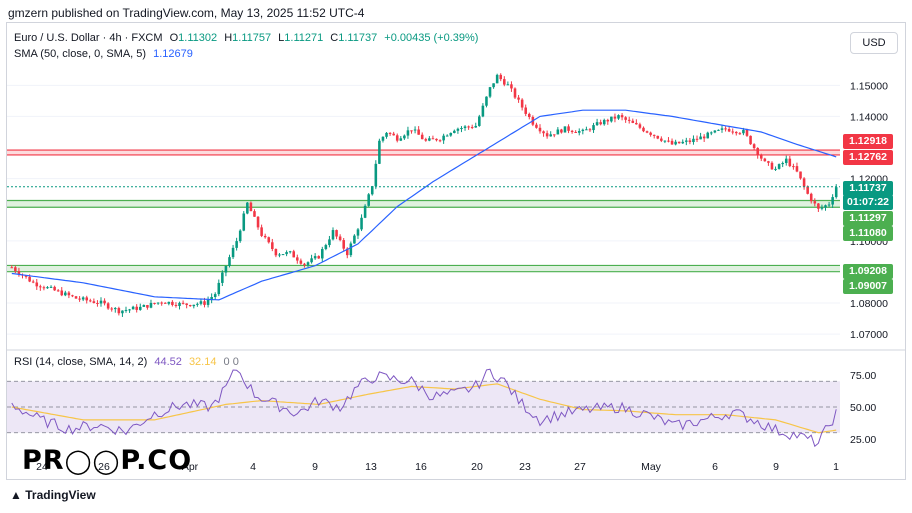 Image resolution: width=912 pixels, height=513 pixels. What do you see at coordinates (371, 467) in the screenshot?
I see `time-tick-label: 13` at bounding box center [371, 467].